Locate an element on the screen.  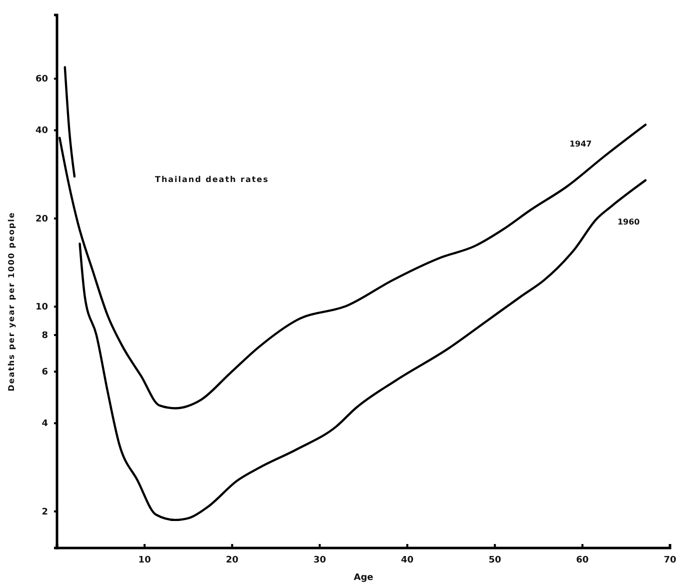
x-tick-label: 40 is located at coordinates (407, 560).